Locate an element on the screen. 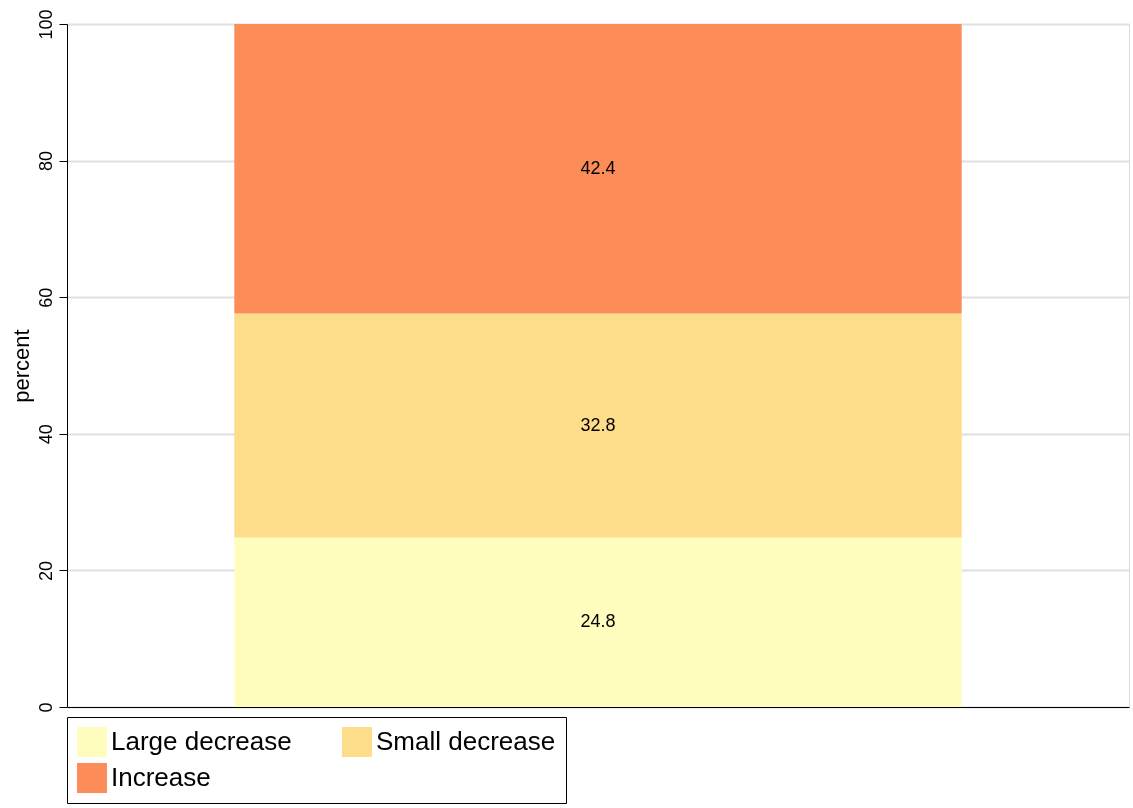 This screenshot has width=1133, height=808. legend-label: Increase is located at coordinates (161, 777).